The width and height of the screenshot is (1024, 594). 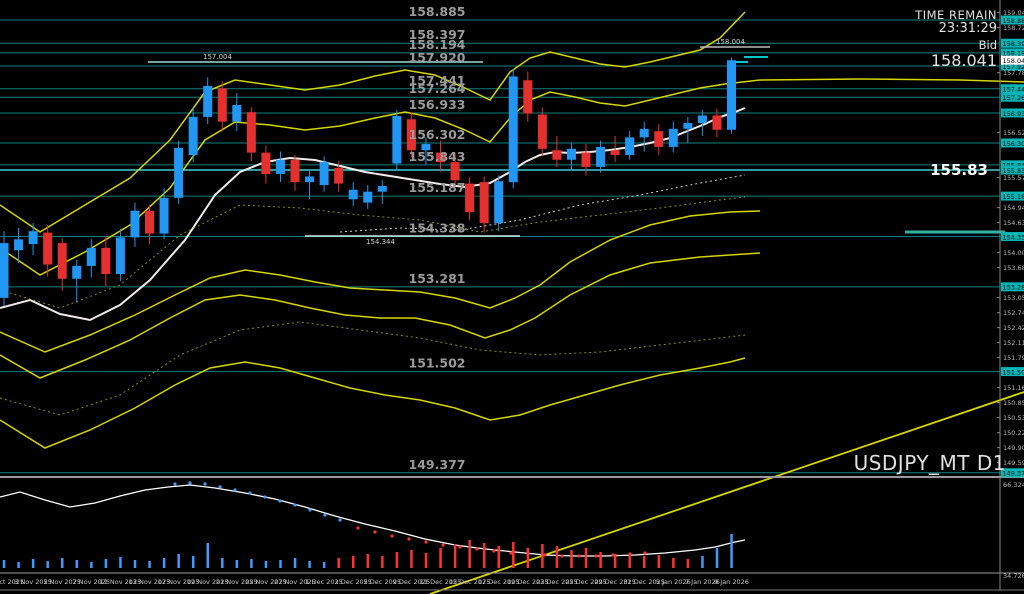 I want to click on date-tick-label: 21 Nov 2025, so click(x=237, y=582).